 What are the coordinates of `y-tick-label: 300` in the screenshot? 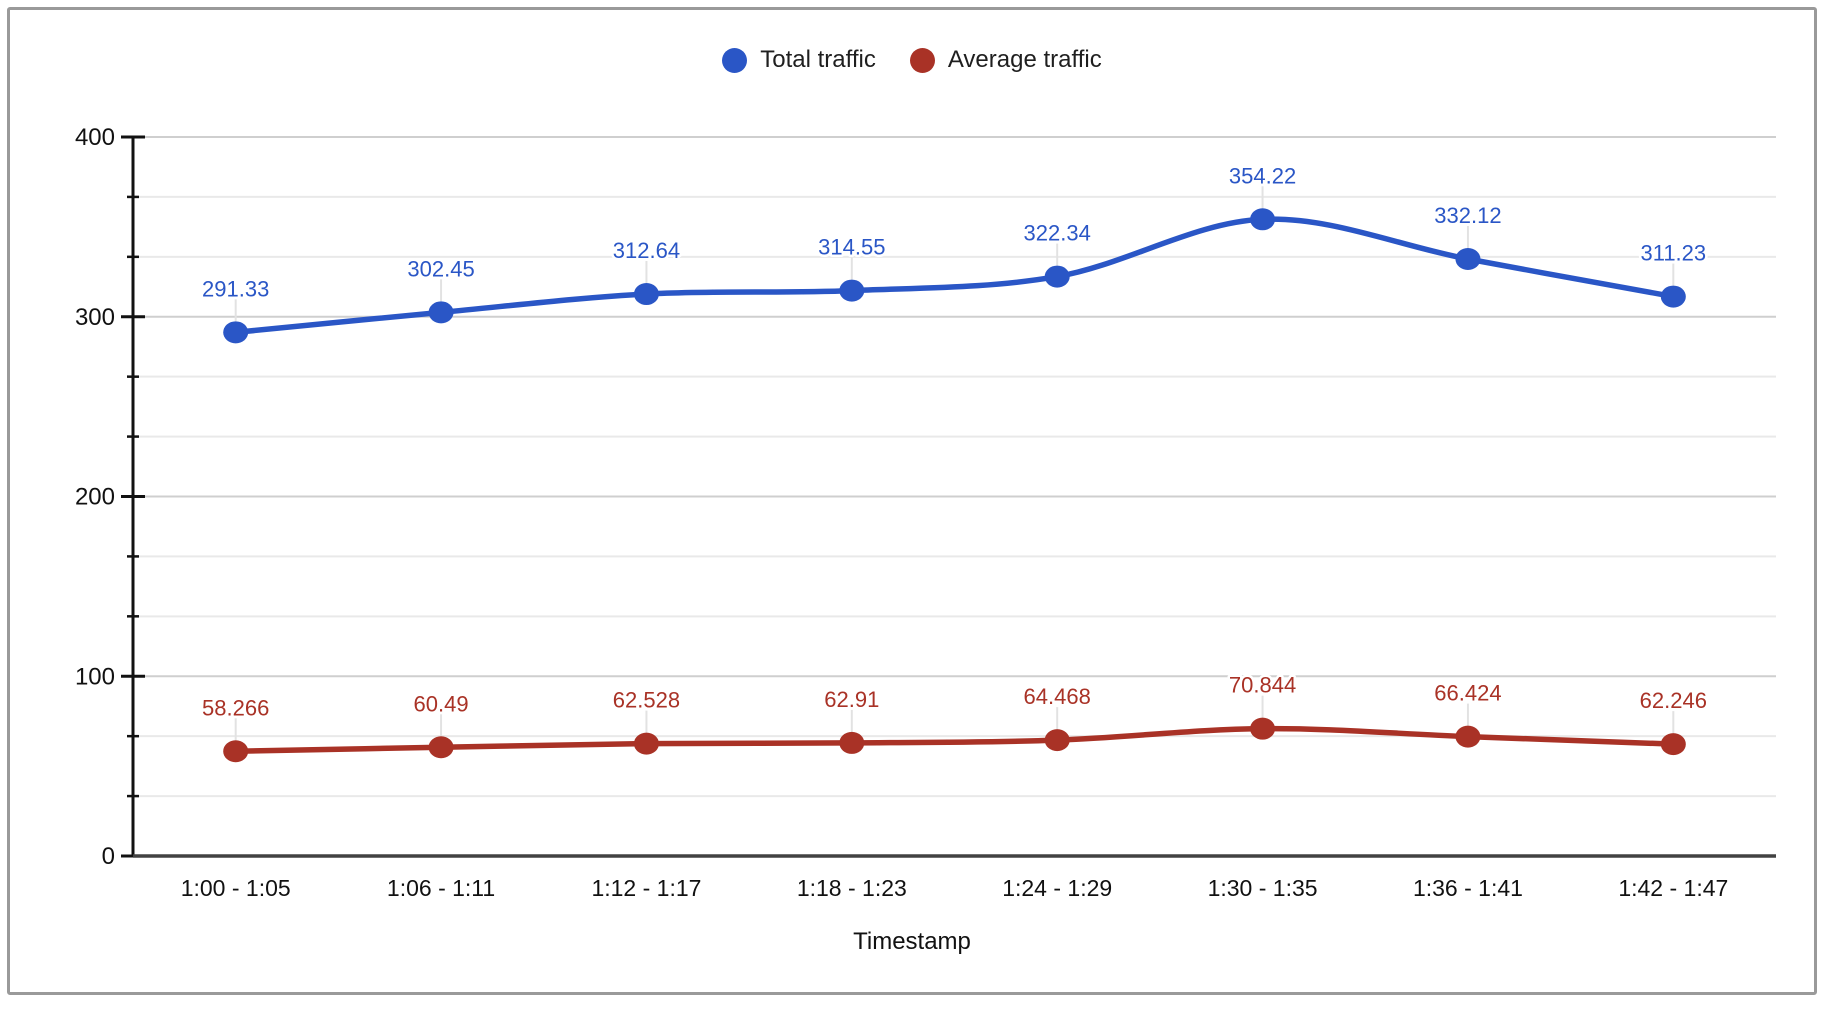 It's located at (95, 317).